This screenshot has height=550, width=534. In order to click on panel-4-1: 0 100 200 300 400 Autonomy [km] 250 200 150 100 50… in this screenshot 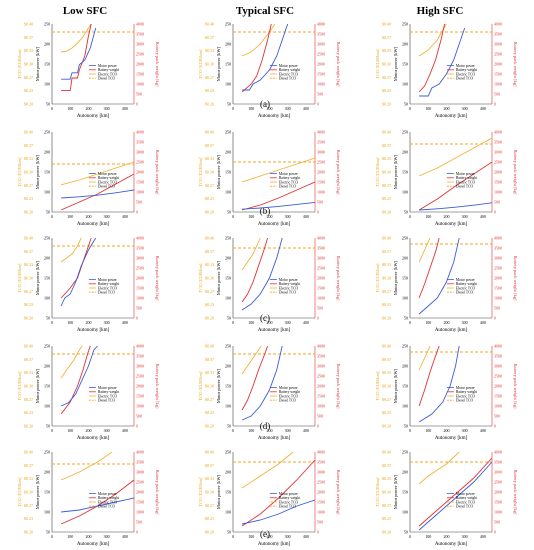, I will do `click(269, 499)`.